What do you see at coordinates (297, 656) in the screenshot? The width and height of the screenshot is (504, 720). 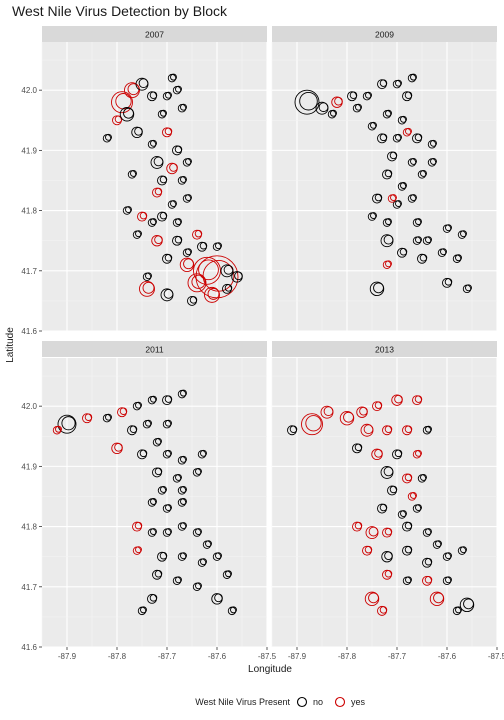 I see `x-tick-label: -87.9` at bounding box center [297, 656].